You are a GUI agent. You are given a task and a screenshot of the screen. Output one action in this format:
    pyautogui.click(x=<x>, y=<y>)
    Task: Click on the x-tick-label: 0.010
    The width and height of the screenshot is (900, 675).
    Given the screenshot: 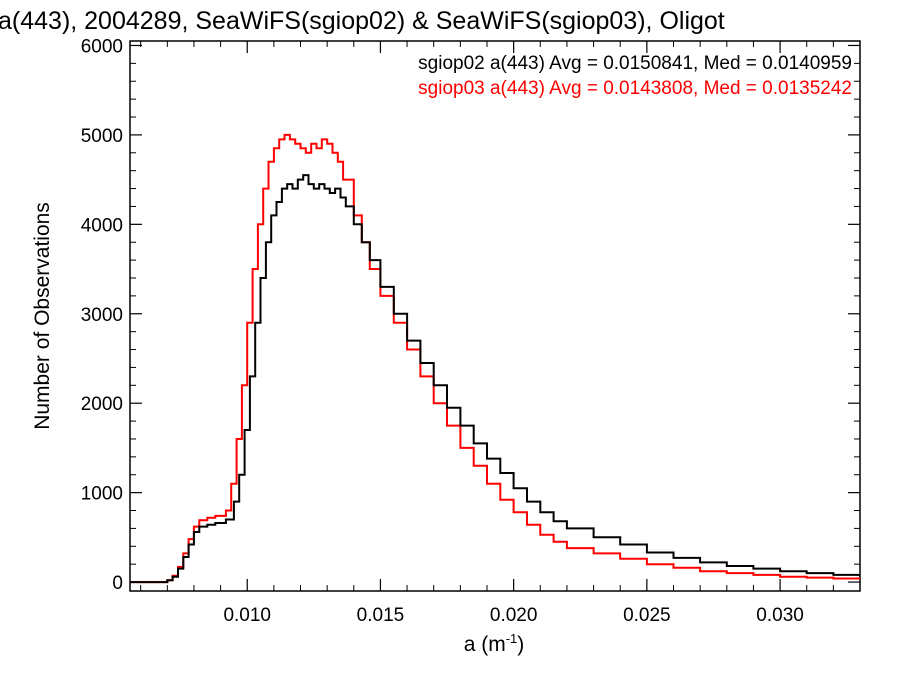 What is the action you would take?
    pyautogui.click(x=247, y=615)
    